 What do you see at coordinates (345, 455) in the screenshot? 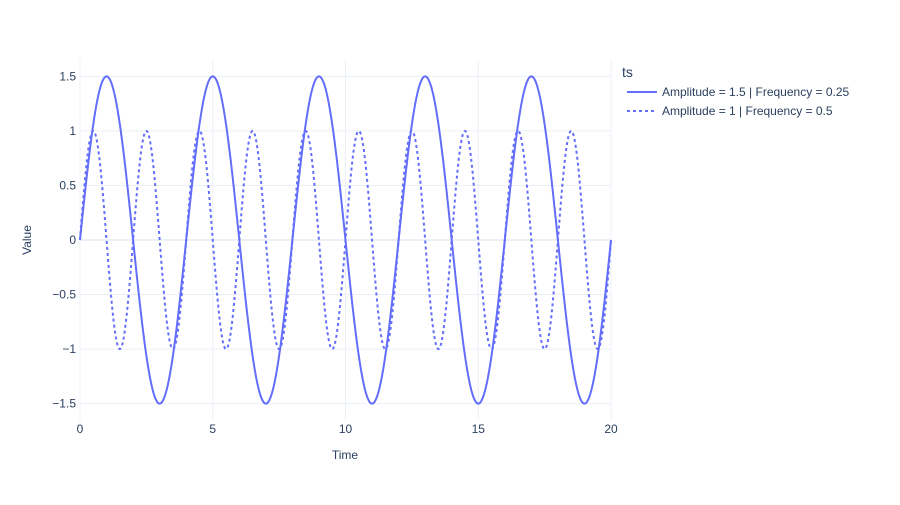
I see `x-axis-title: Time` at bounding box center [345, 455].